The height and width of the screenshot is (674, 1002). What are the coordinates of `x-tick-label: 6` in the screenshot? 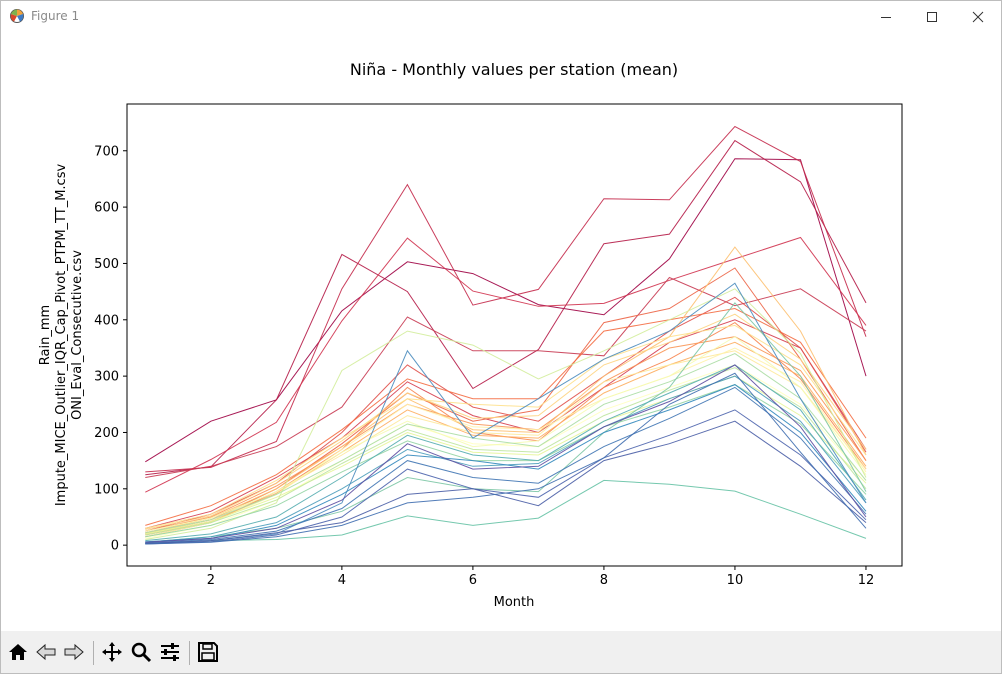 It's located at (473, 580).